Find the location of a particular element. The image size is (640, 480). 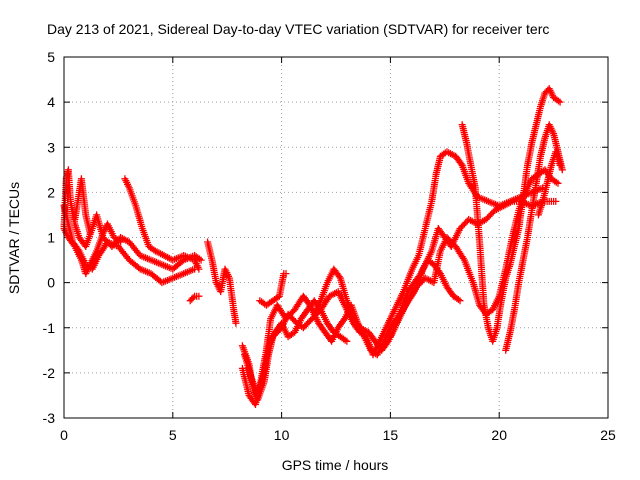

x-tick-label: 20 is located at coordinates (499, 435).